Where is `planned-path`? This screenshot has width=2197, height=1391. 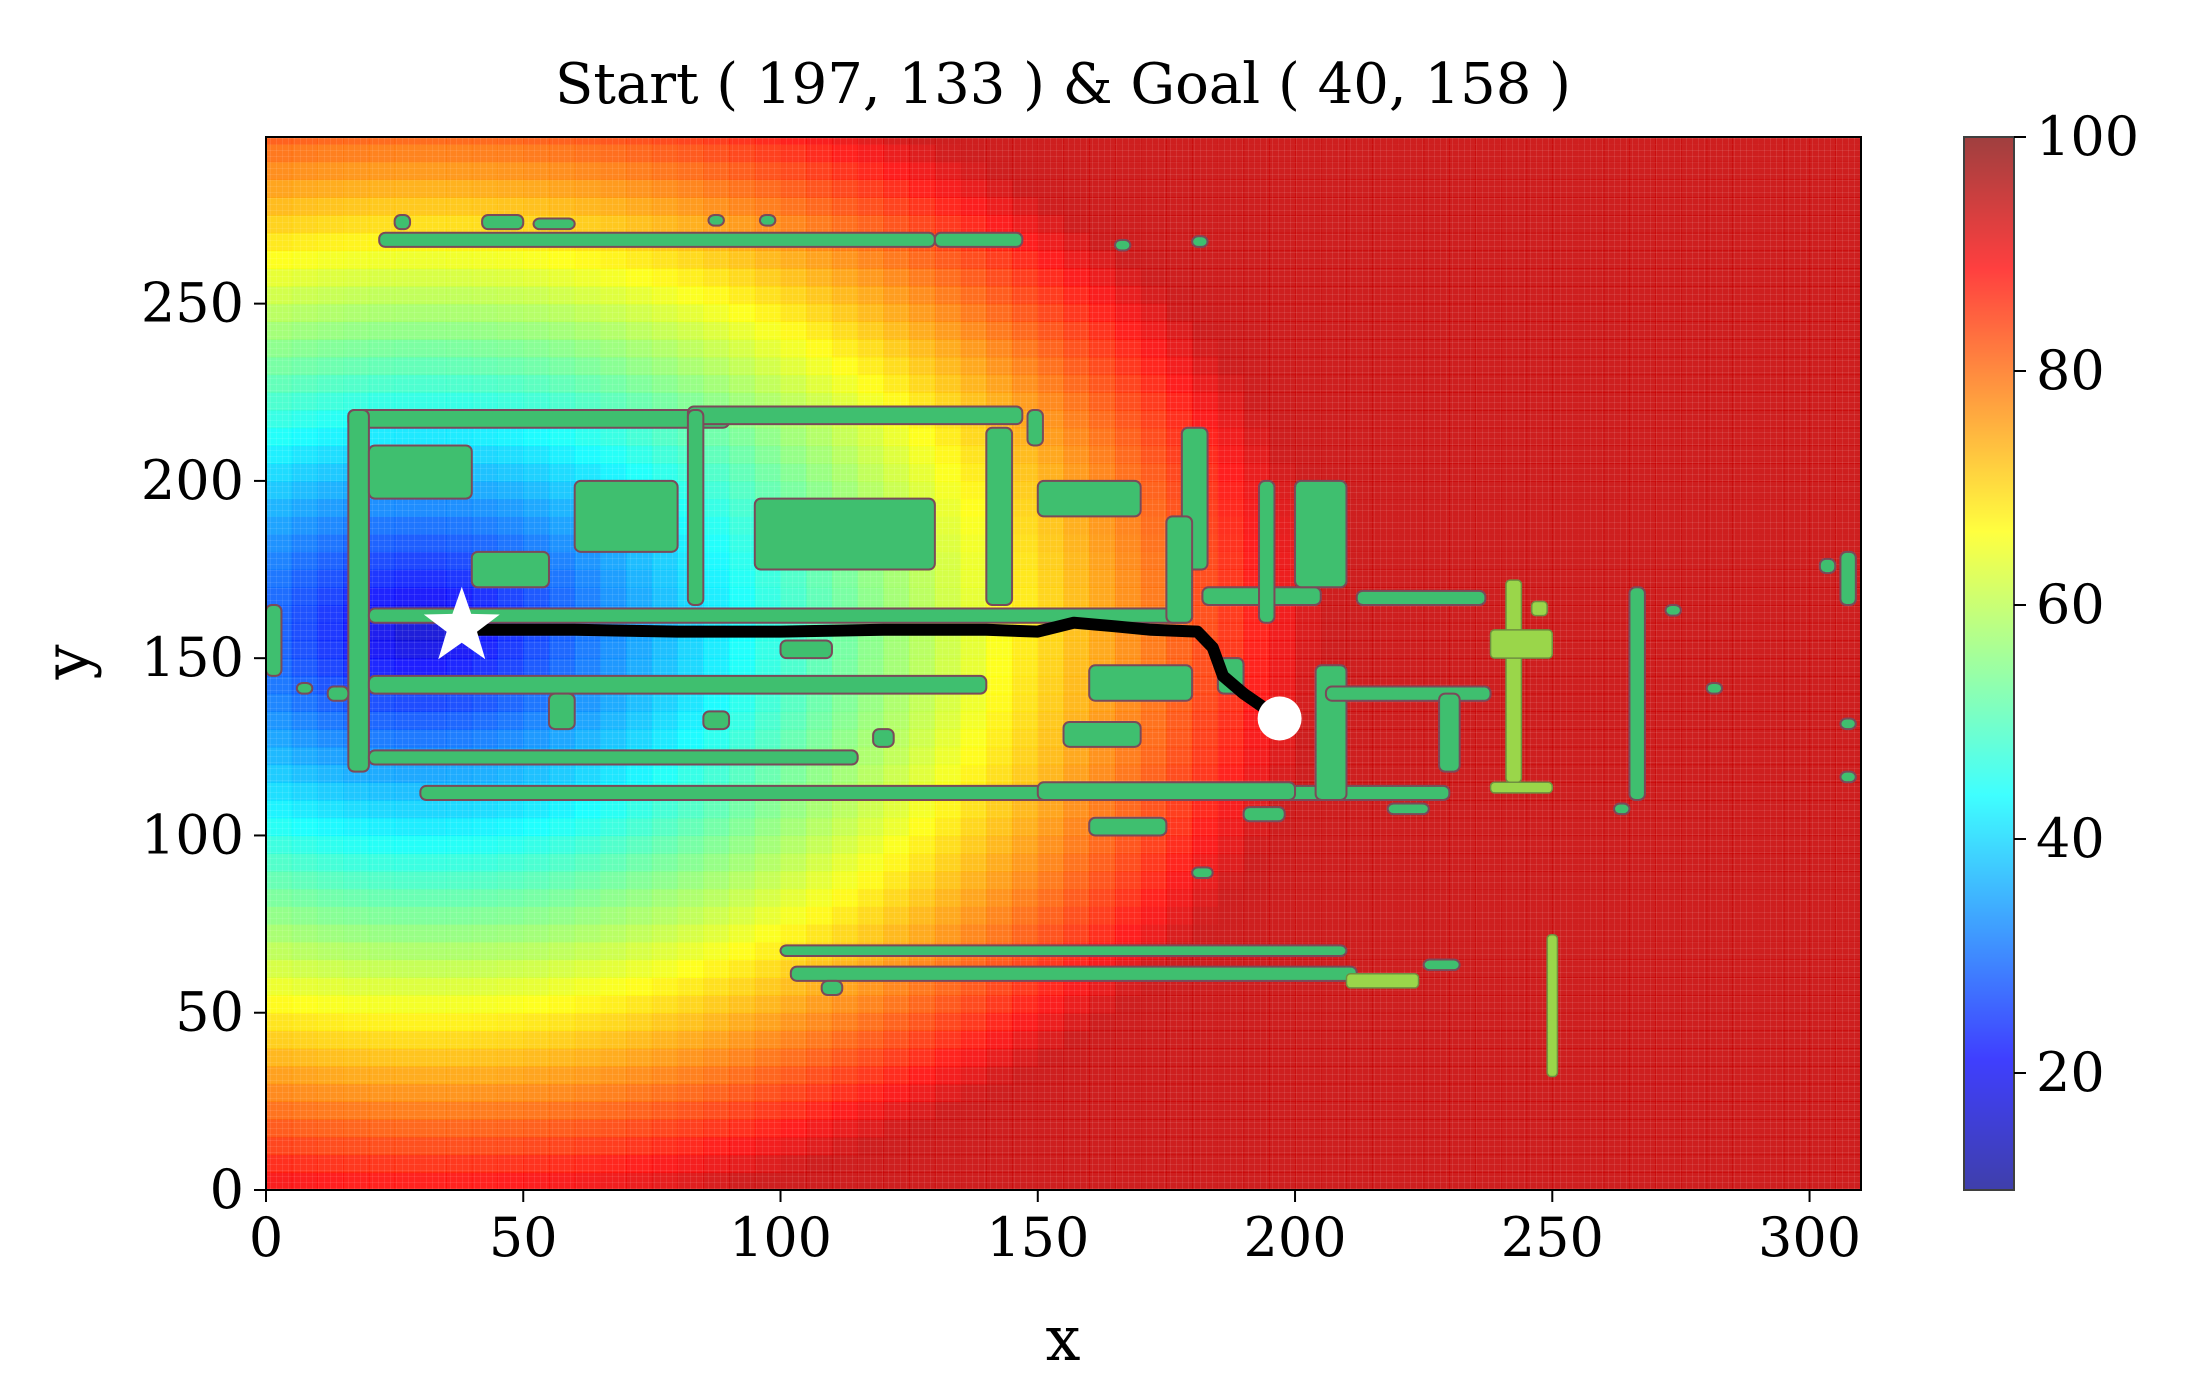 planned-path is located at coordinates (875, 670).